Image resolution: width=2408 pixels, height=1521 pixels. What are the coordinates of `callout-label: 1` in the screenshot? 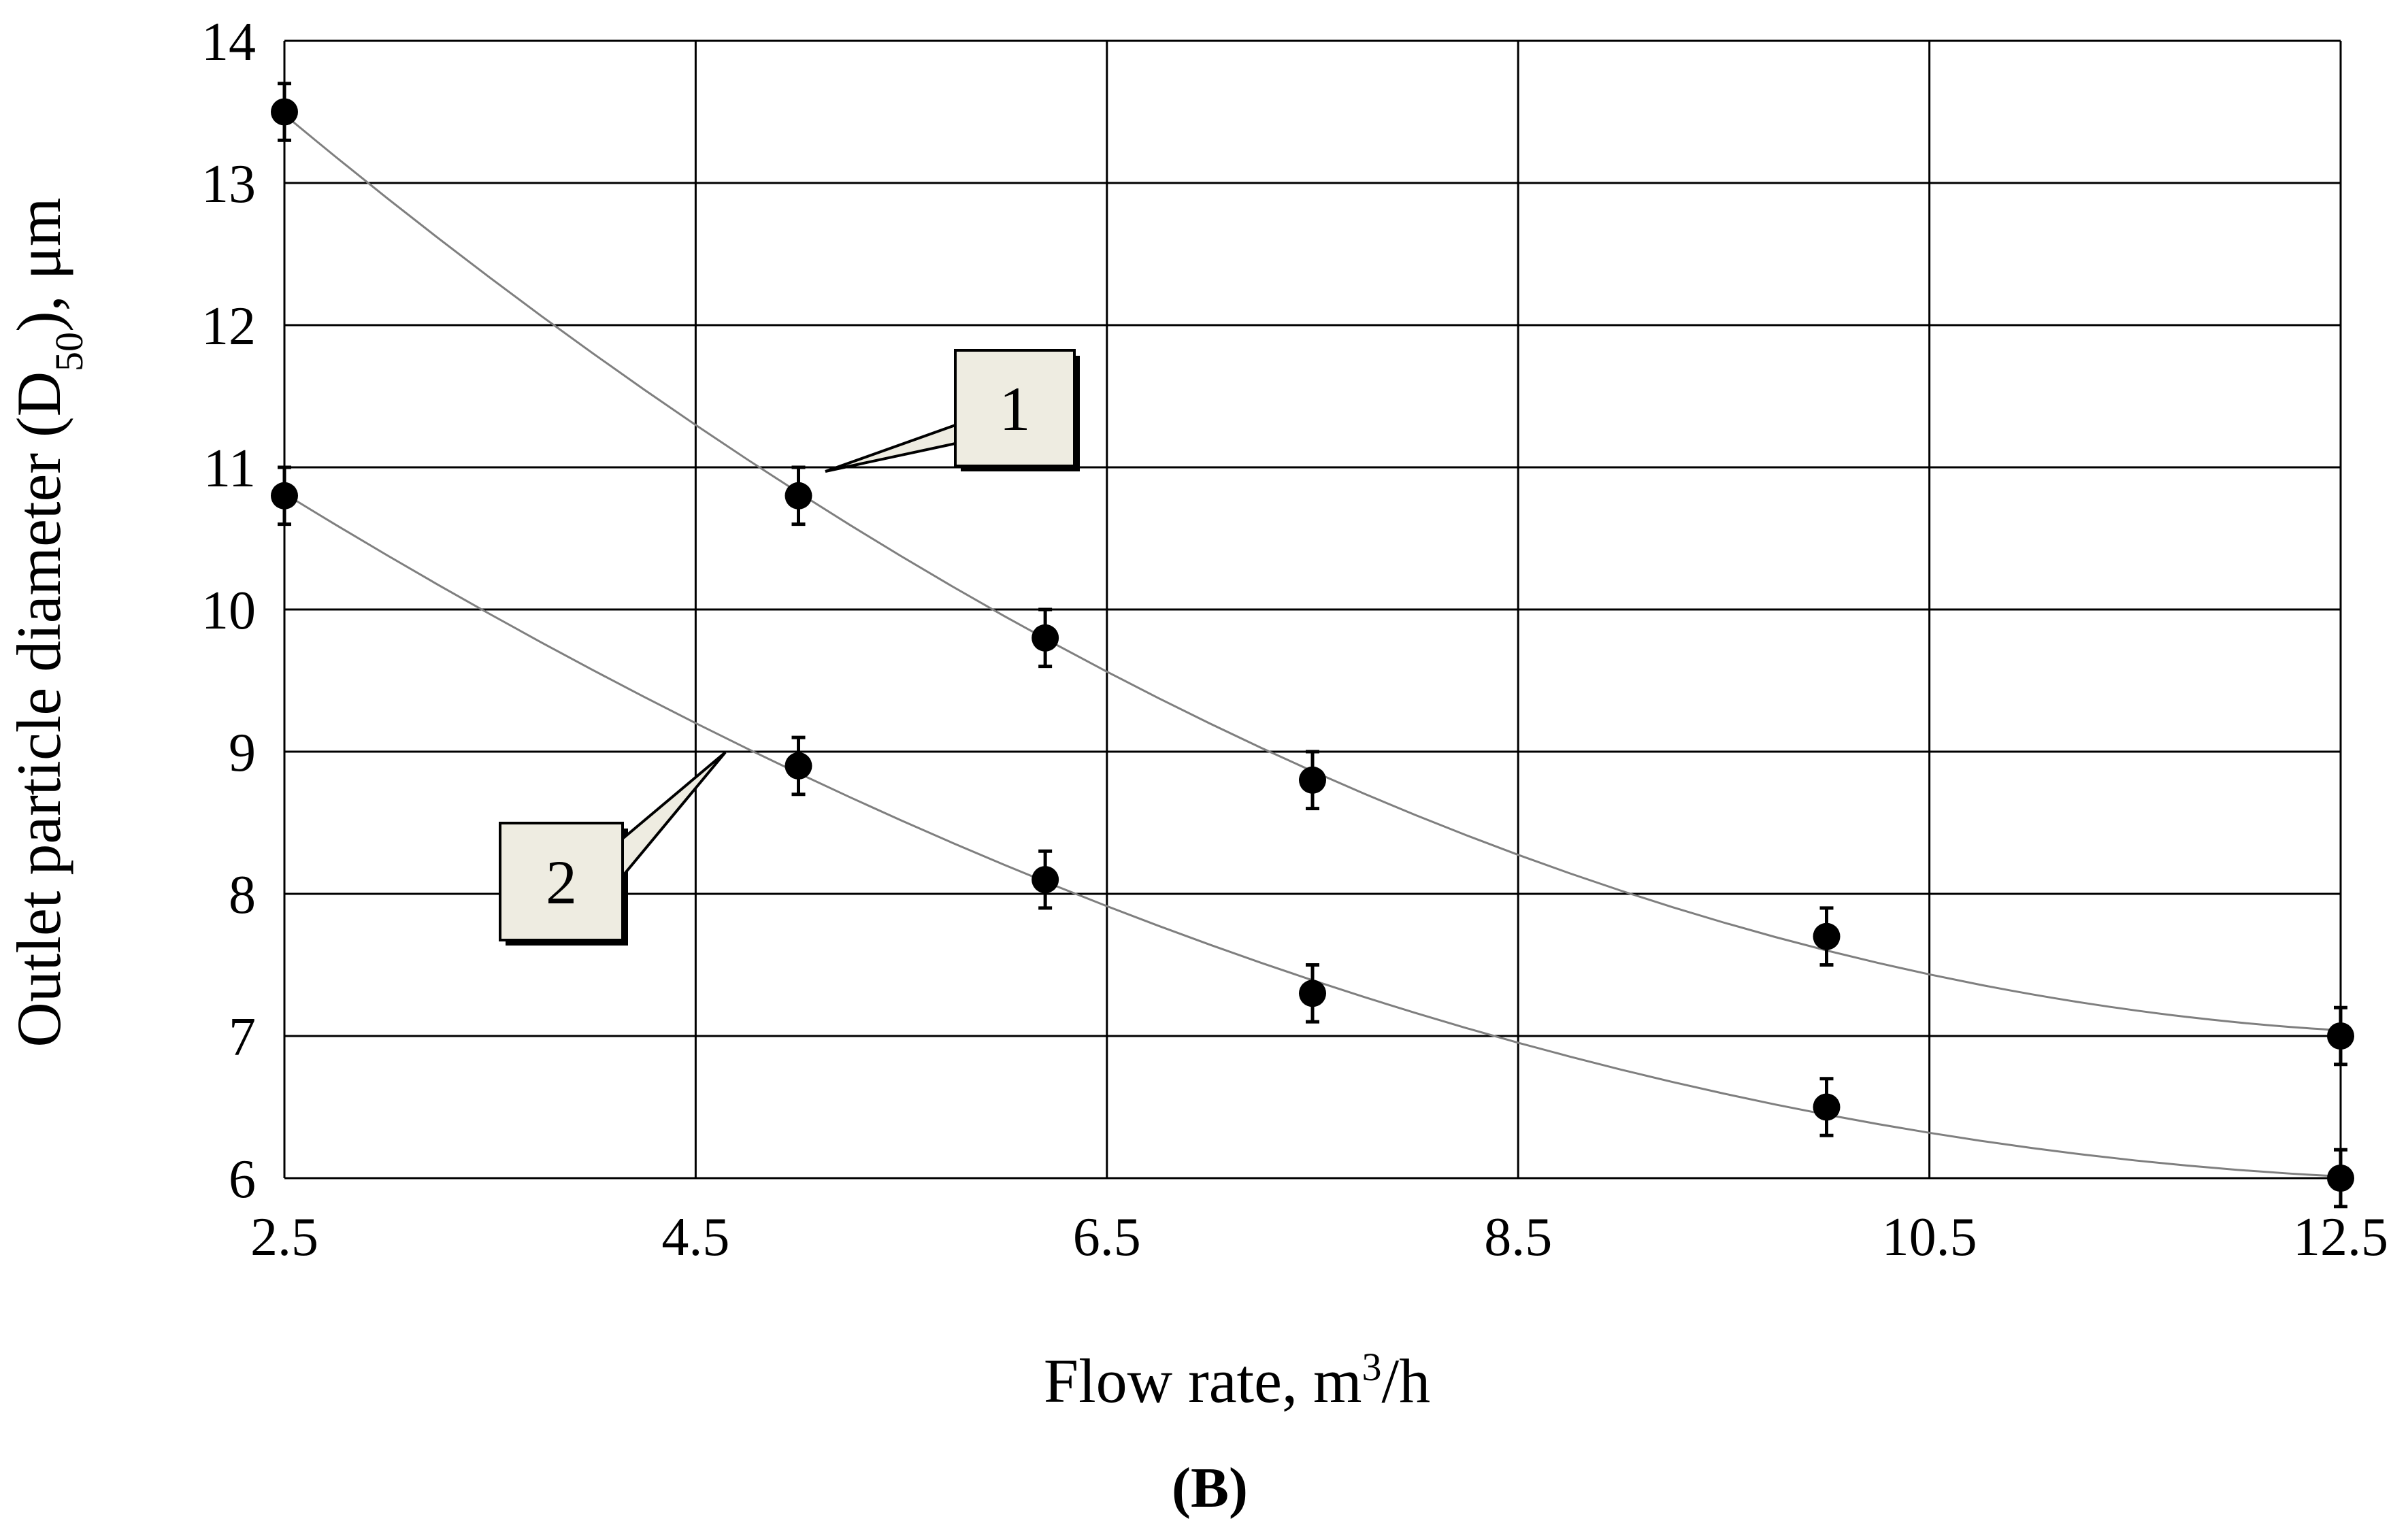 It's located at (1015, 409).